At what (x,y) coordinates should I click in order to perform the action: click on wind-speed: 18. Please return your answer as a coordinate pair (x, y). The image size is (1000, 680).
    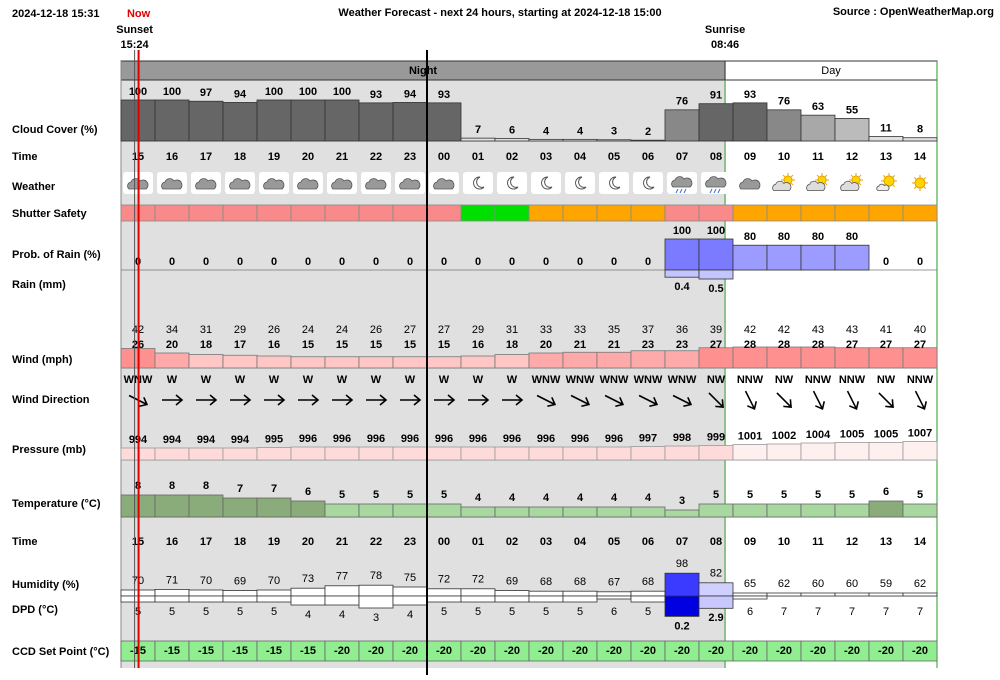
    Looking at the image, I should click on (206, 345).